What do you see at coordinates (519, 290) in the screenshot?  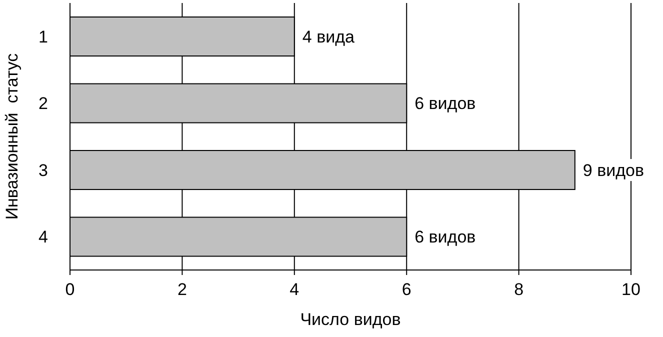 I see `x-tick-label: 8` at bounding box center [519, 290].